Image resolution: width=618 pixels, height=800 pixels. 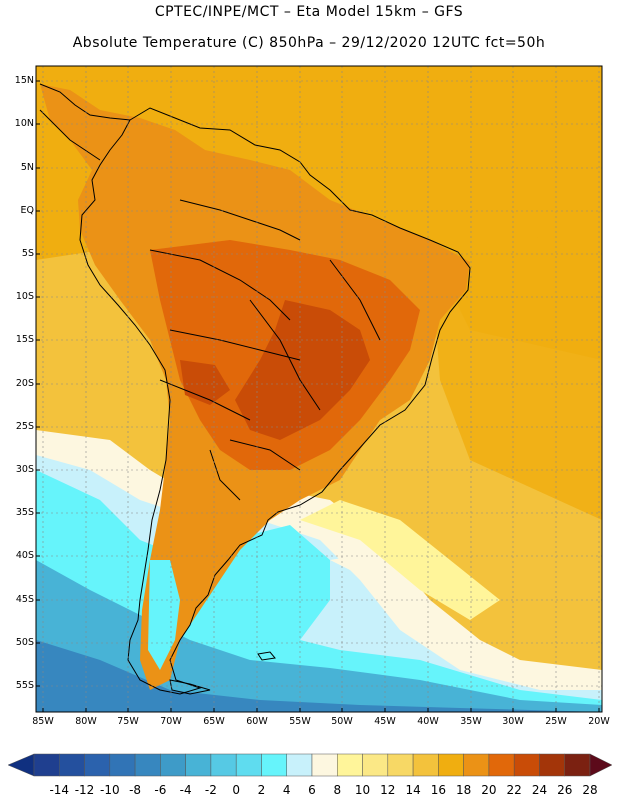 What do you see at coordinates (342, 721) in the screenshot?
I see `lon-label-50w: 50W` at bounding box center [342, 721].